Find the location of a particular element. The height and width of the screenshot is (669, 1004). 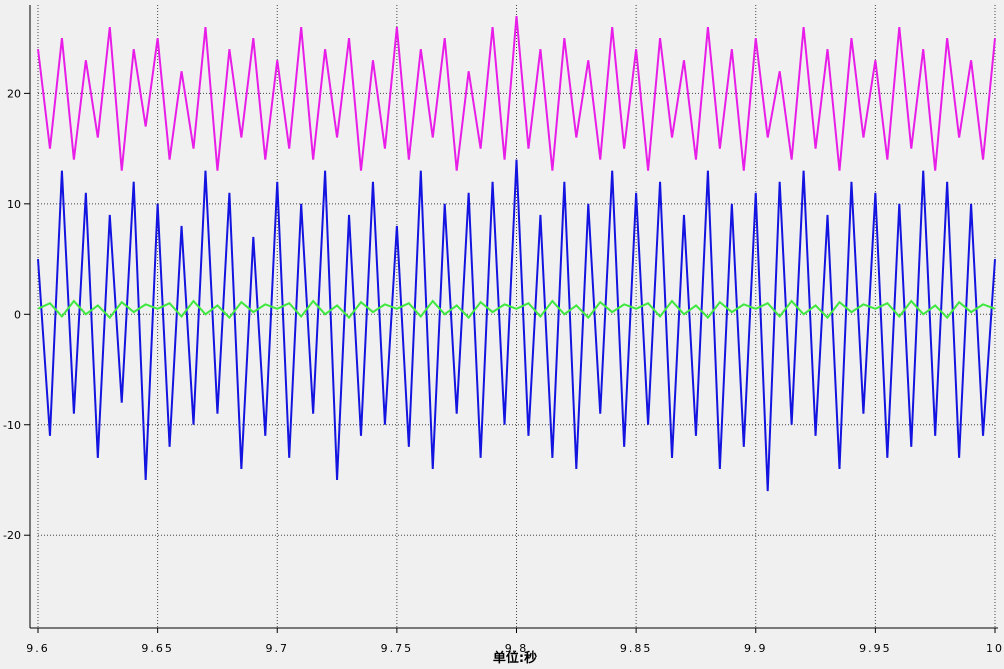

x-tick-label: 9.7 is located at coordinates (278, 648).